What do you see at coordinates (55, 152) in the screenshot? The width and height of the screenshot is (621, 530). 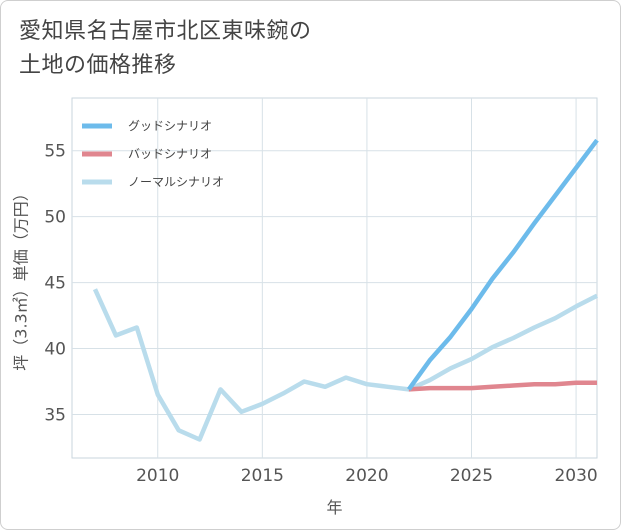 I see `y-tick-label: 55` at bounding box center [55, 152].